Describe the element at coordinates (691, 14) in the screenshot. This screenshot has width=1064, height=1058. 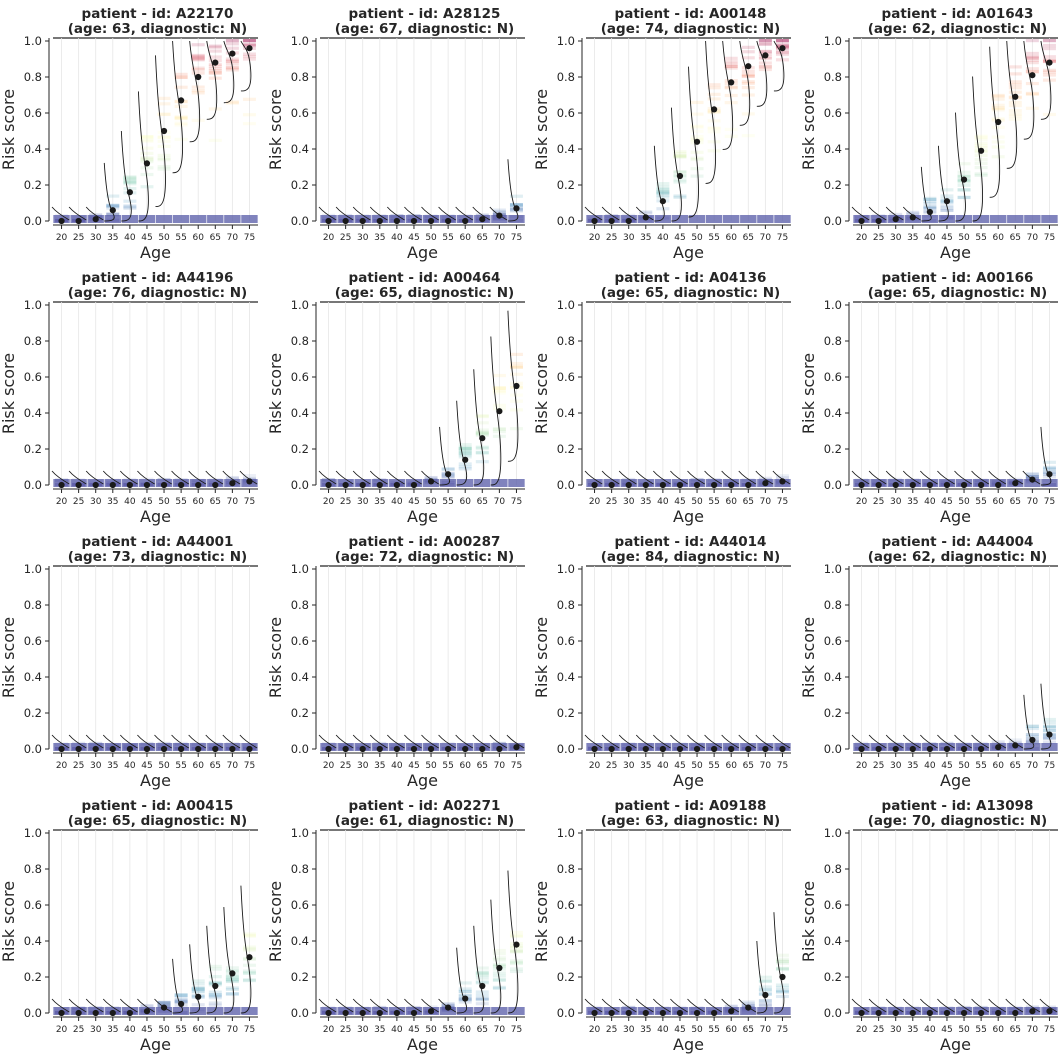
I see `panel-title: patient - id: A00148` at that location.